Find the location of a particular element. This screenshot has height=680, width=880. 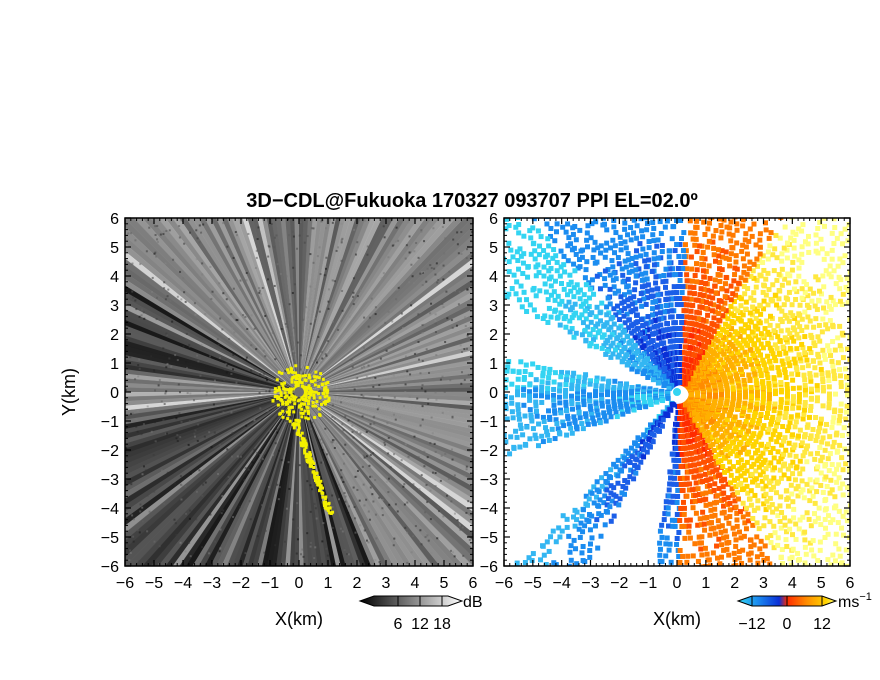

reflectivity-ray is located at coordinates (262, 479).